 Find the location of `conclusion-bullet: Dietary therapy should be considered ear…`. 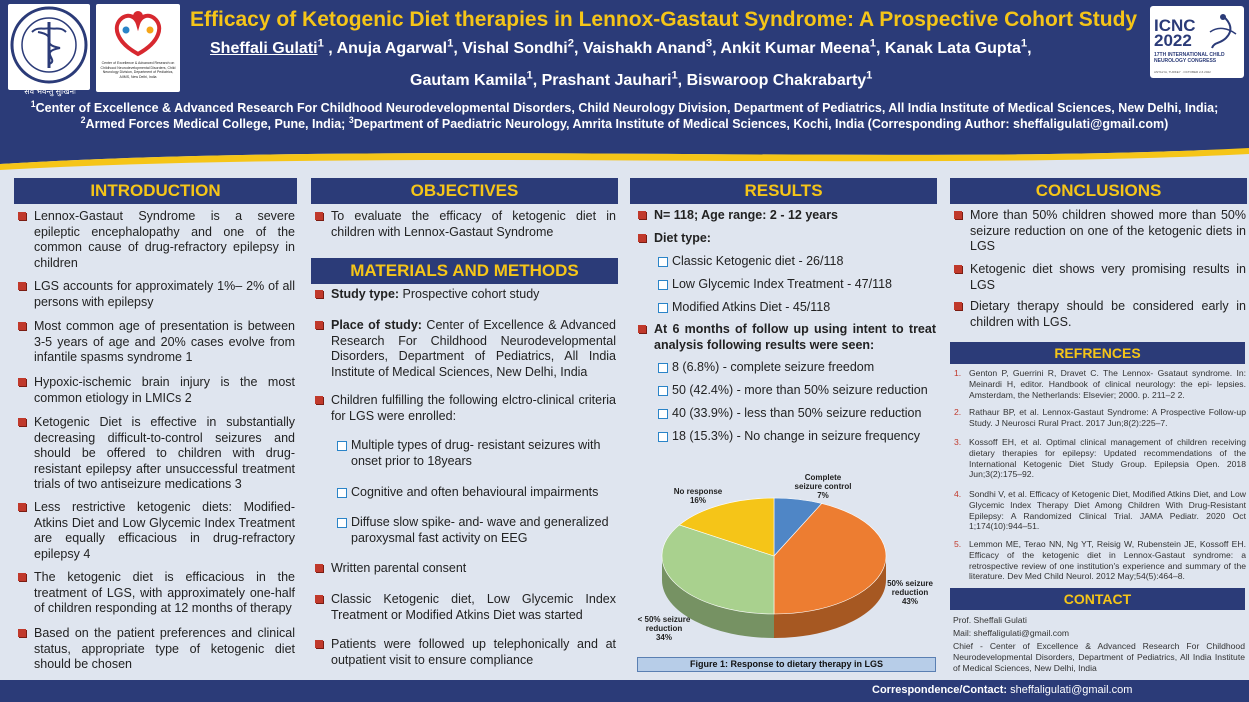

conclusion-bullet: Dietary therapy should be considered ear… is located at coordinates (1099, 314).